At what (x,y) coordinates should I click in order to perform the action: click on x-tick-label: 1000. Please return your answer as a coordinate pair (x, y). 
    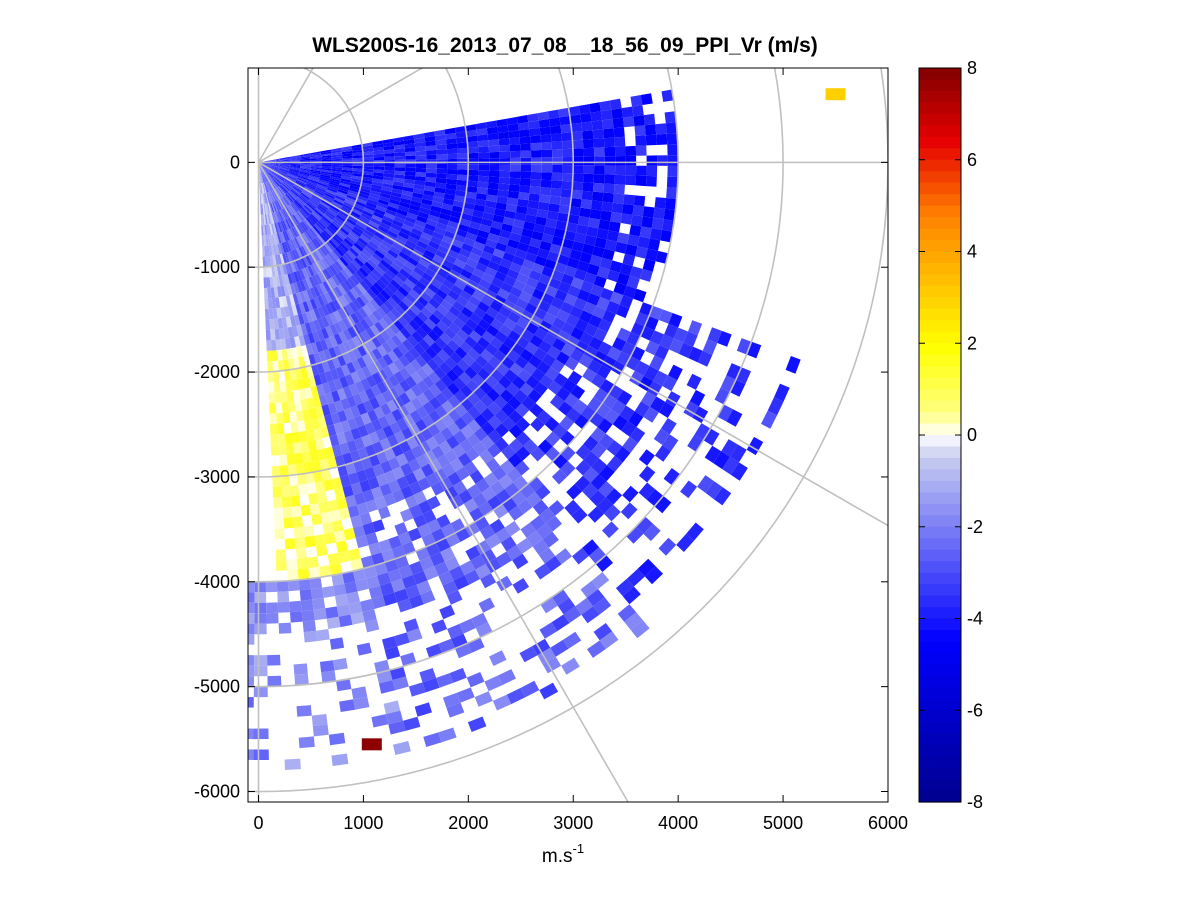
    Looking at the image, I should click on (363, 823).